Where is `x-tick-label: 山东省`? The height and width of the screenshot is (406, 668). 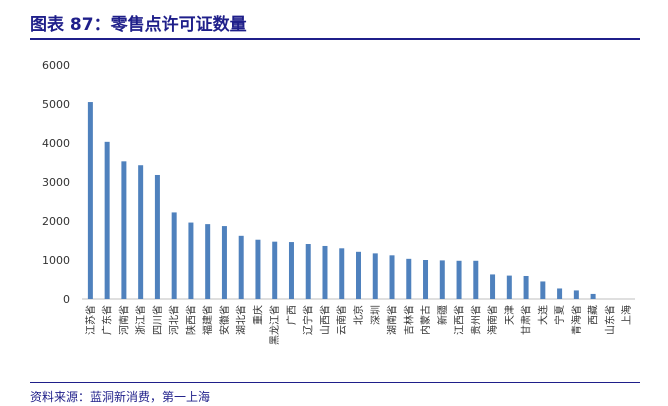
x-tick-label: 山东省 is located at coordinates (609, 320).